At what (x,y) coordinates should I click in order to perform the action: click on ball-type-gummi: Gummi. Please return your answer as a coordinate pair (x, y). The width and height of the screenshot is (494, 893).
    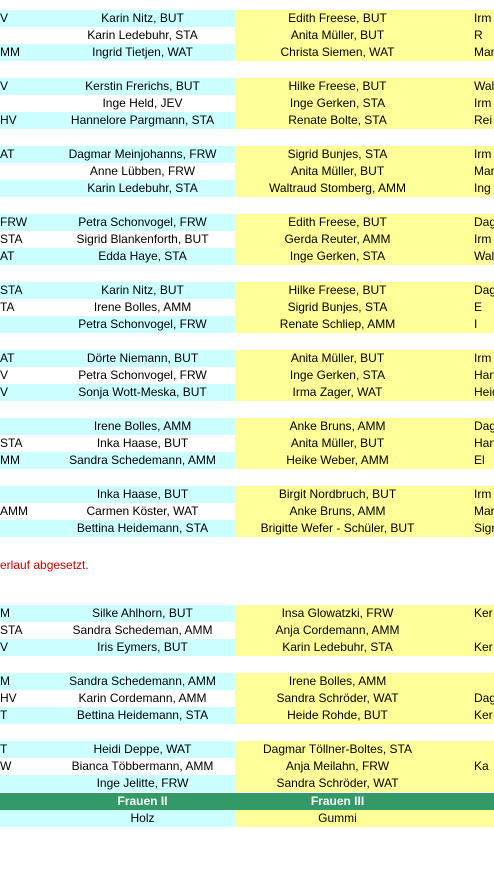
    Looking at the image, I should click on (337, 818).